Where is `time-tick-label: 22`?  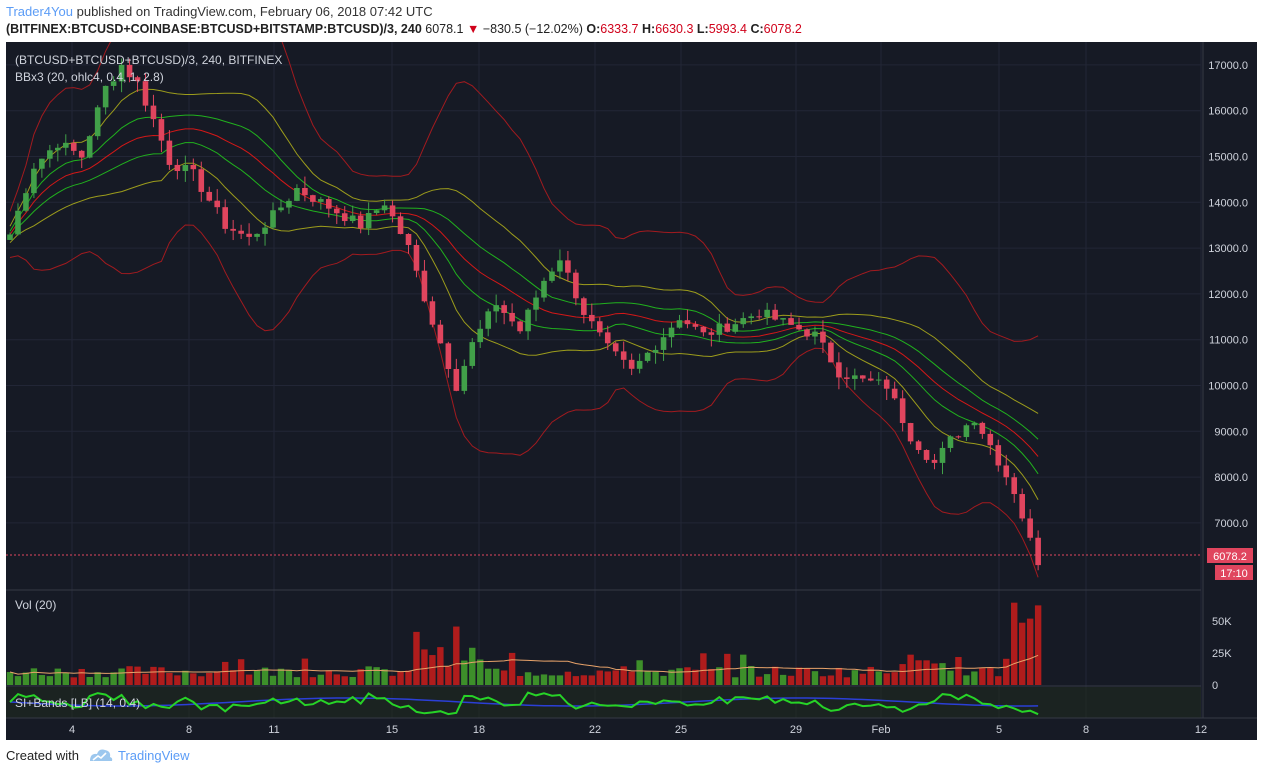
time-tick-label: 22 is located at coordinates (595, 730).